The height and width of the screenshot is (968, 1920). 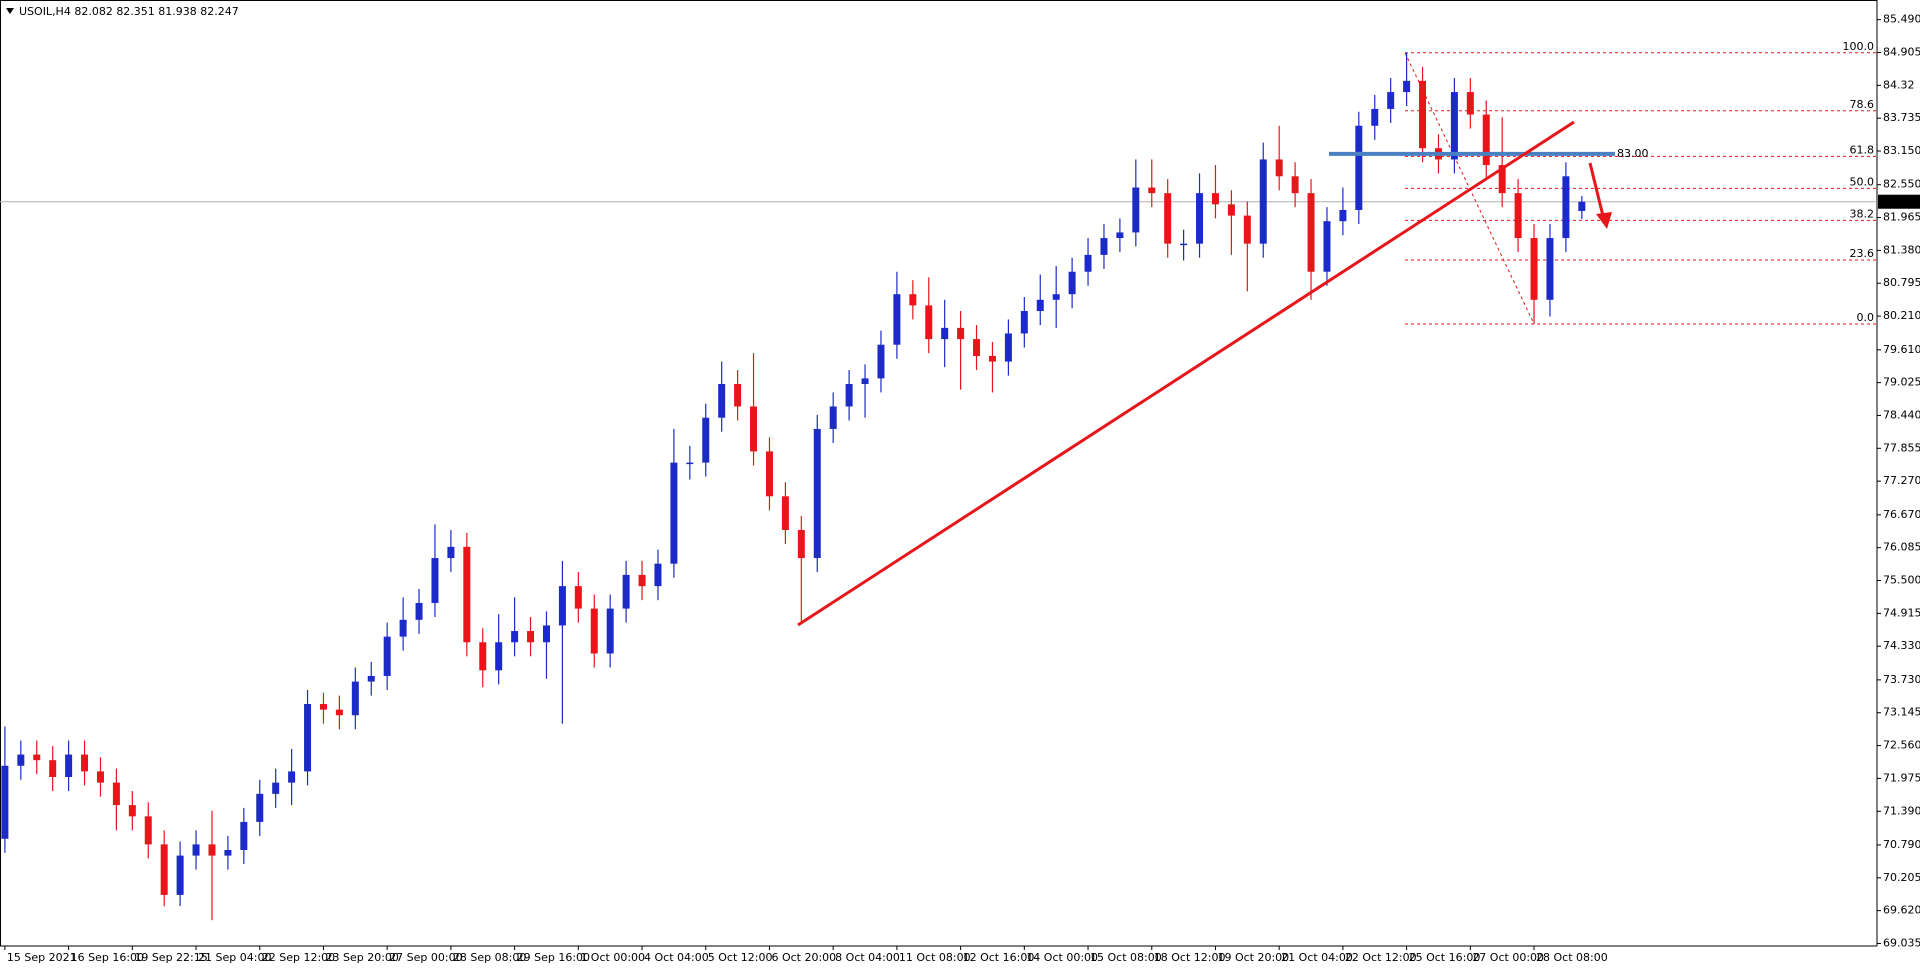 I want to click on x-tick-label: 22 Sep 12:00, so click(x=298, y=957).